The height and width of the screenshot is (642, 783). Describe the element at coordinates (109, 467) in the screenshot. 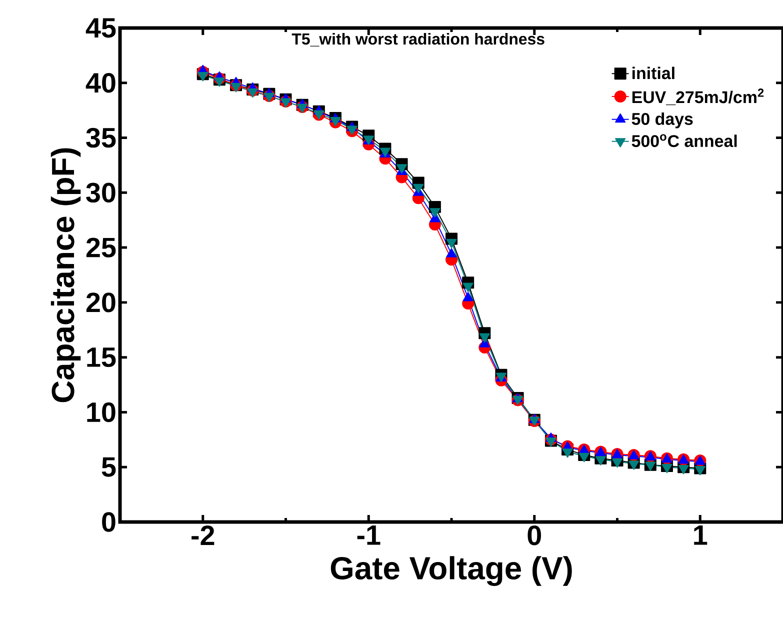

I see `y-tick-label: 5` at that location.